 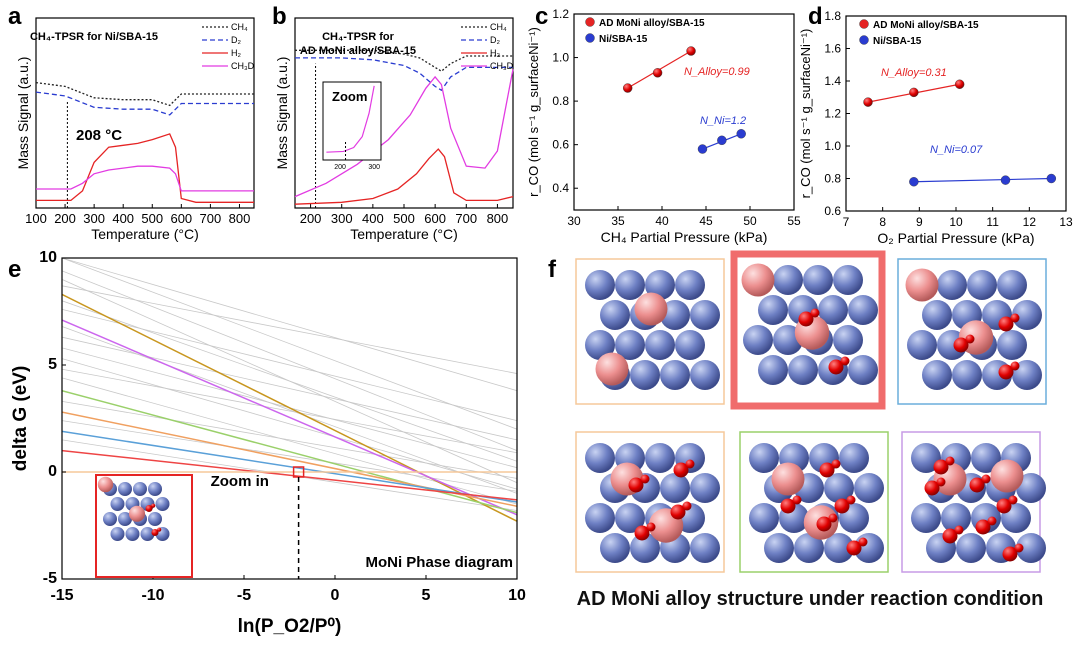 I want to click on chart-title: AD MoNi alloy/SBA-15, so click(x=358, y=51).